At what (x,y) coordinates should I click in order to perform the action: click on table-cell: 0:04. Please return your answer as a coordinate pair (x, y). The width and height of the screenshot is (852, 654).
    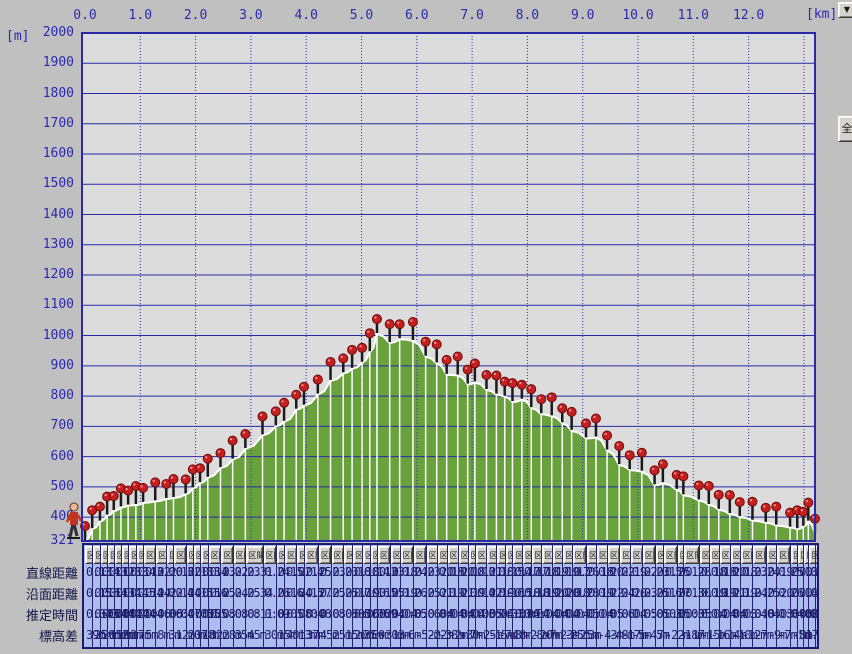
    Looking at the image, I should click on (150, 614).